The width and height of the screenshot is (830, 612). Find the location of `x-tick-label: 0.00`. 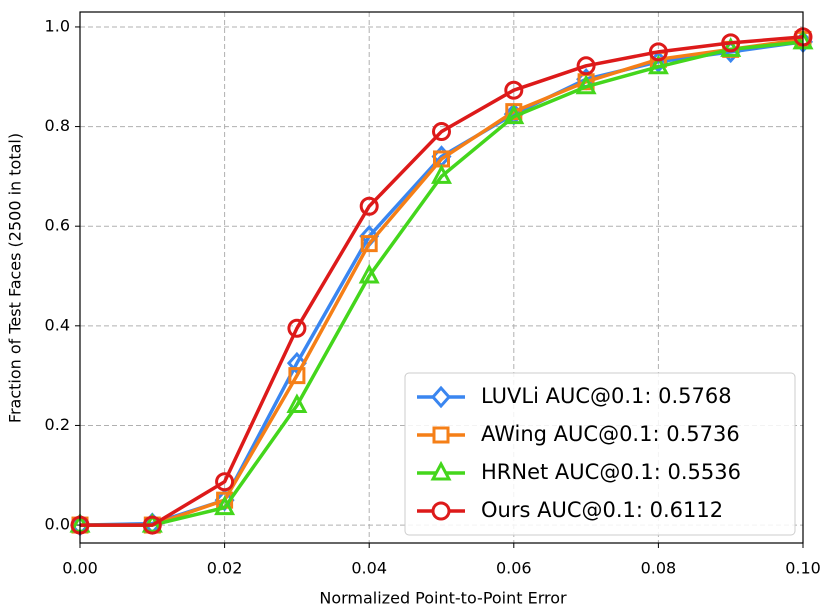

x-tick-label: 0.00 is located at coordinates (80, 568).